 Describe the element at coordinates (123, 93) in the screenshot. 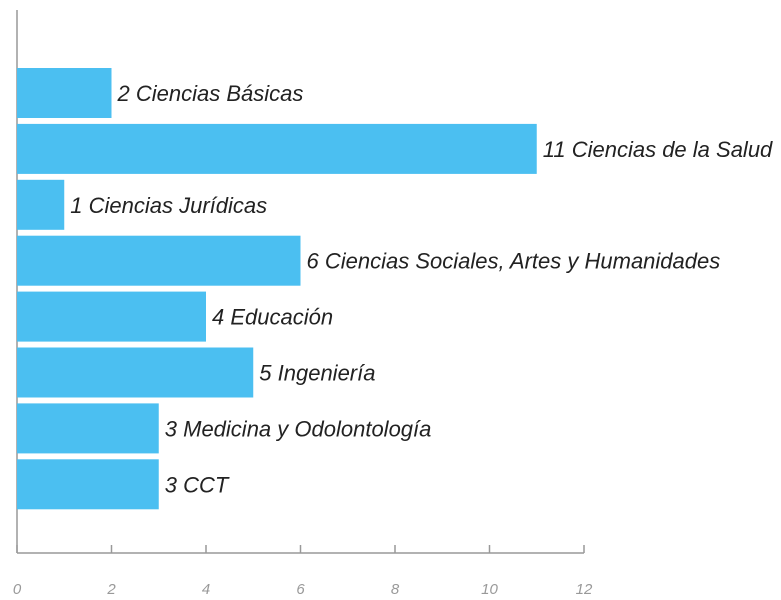

I see `value-label: 2` at that location.